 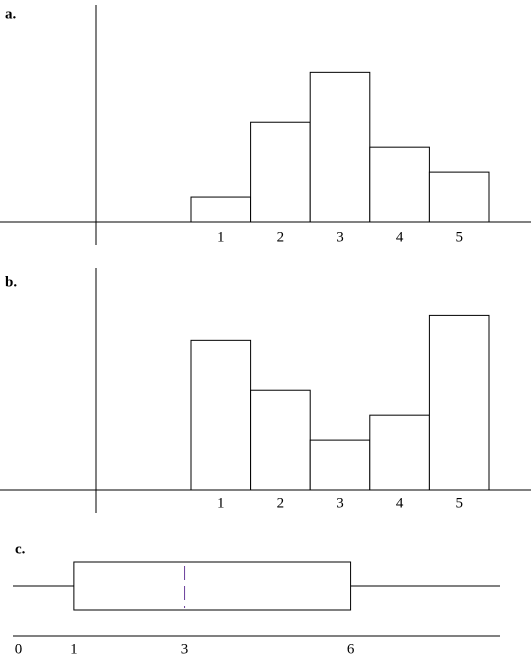 What do you see at coordinates (11, 282) in the screenshot?
I see `panel-title: b.` at bounding box center [11, 282].